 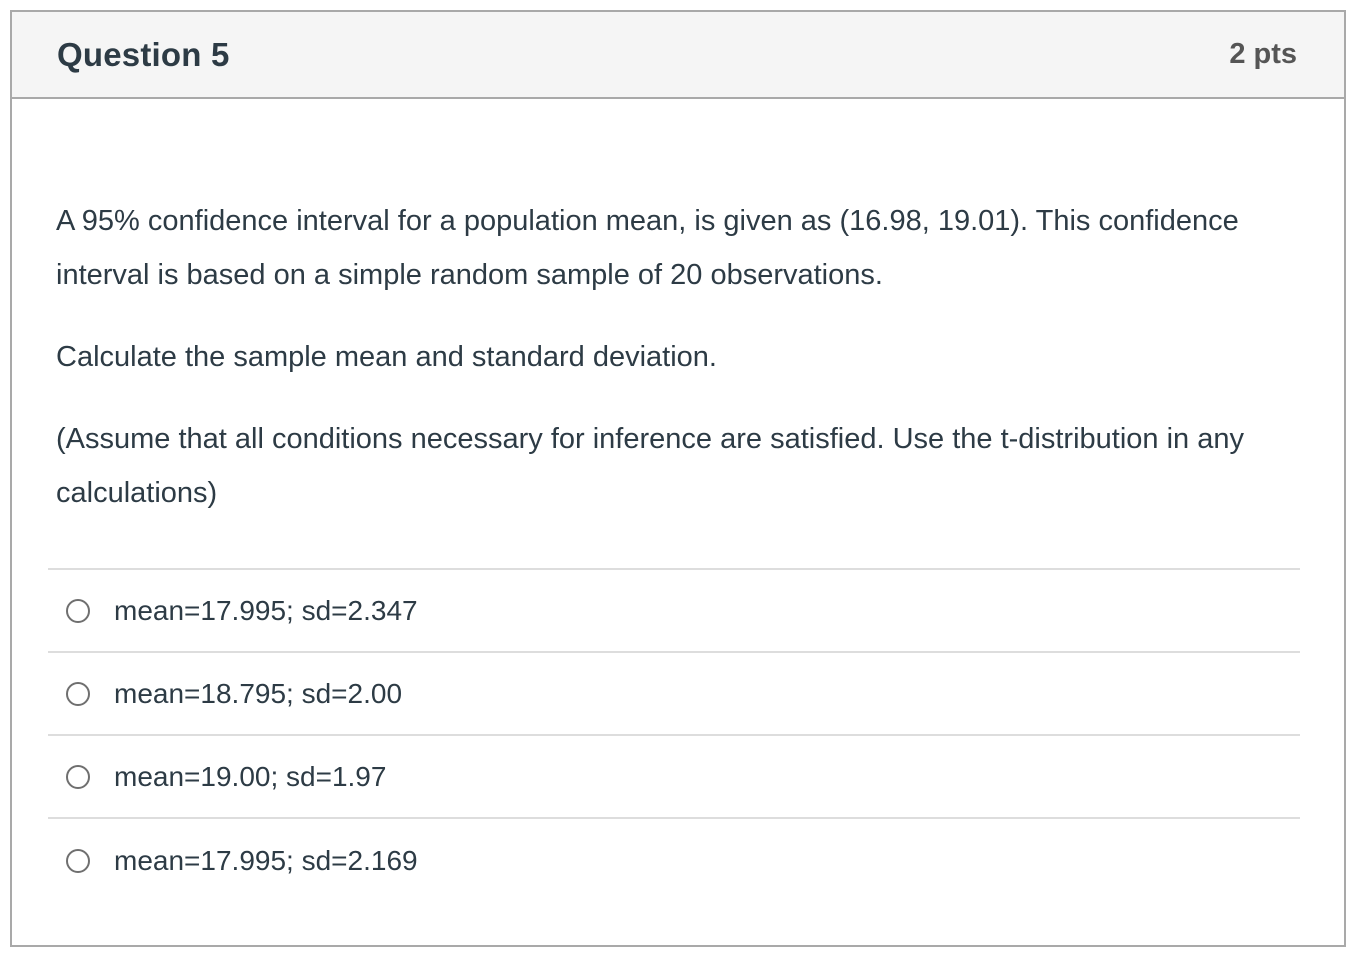 I want to click on answer-label: mean=18.795; sd=2.00, so click(x=258, y=693).